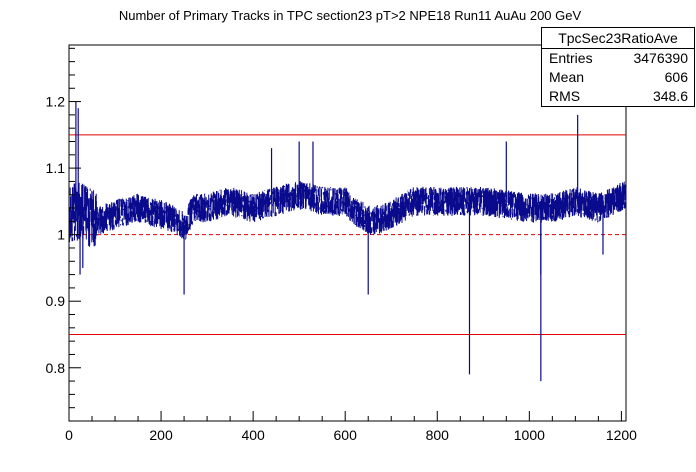  What do you see at coordinates (660, 58) in the screenshot?
I see `stats-entries-value: 3476390` at bounding box center [660, 58].